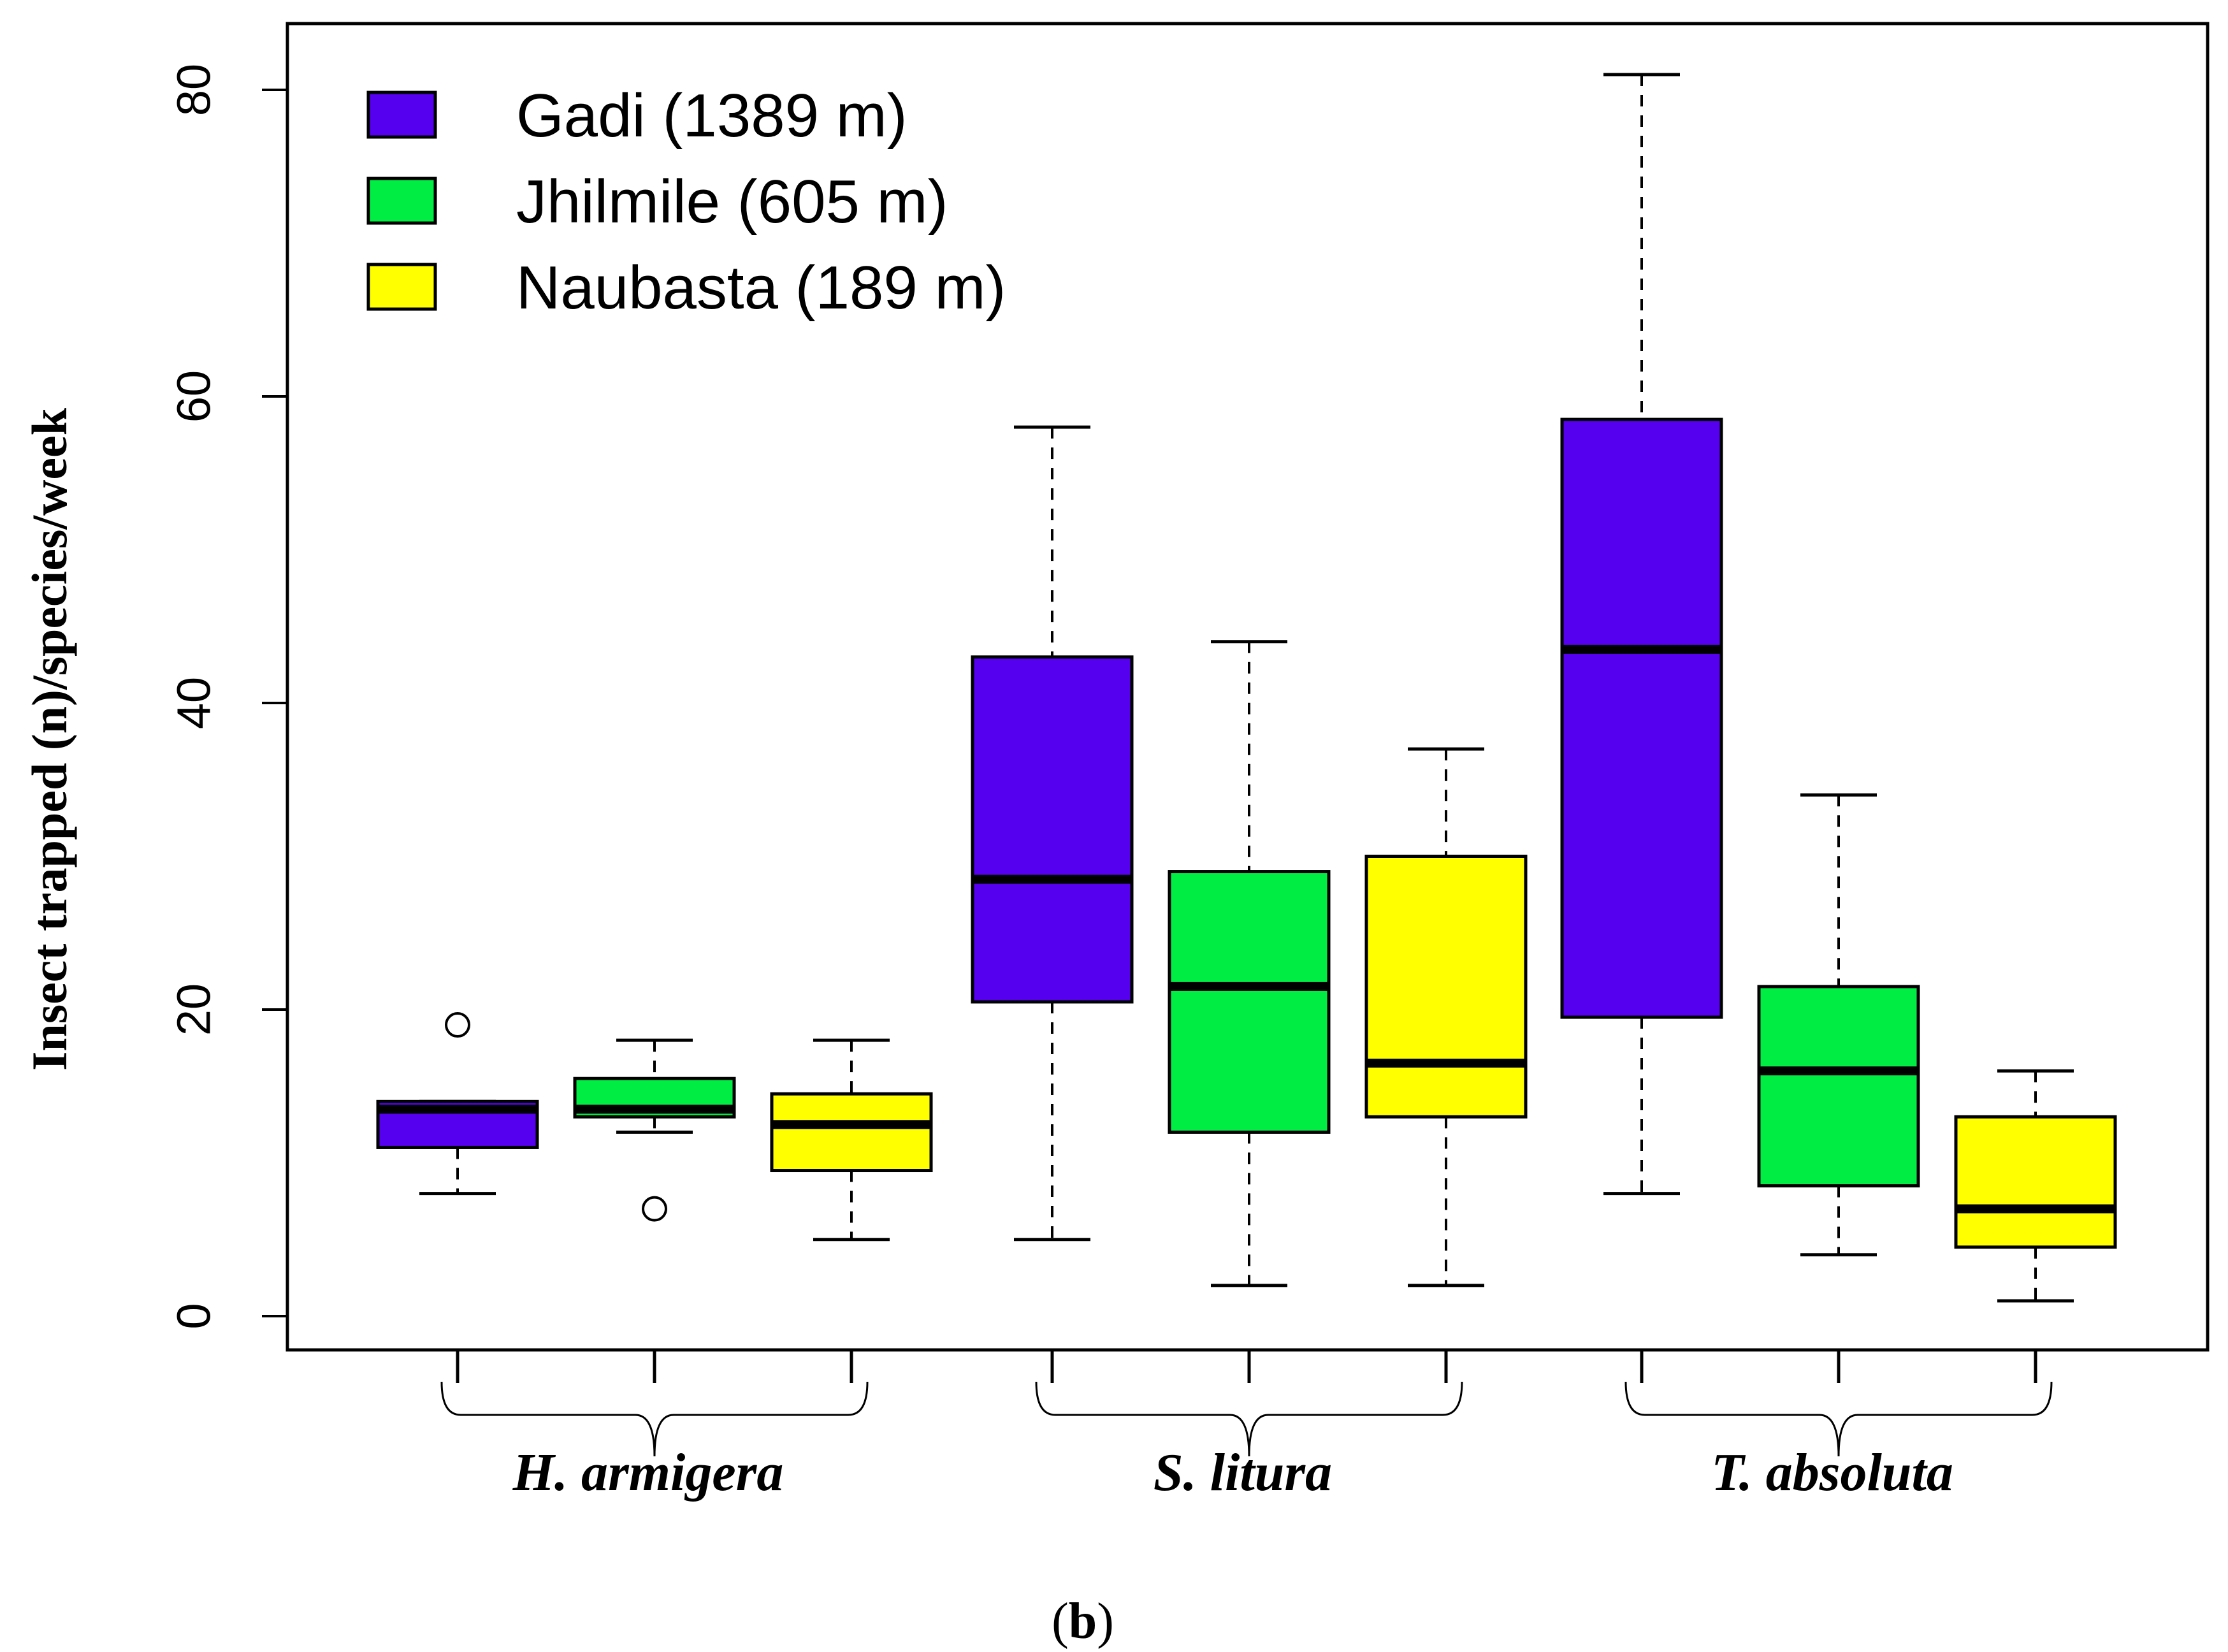 The image size is (2228, 1652). I want to click on legend-label: Jhilmile (605 m), so click(732, 202).